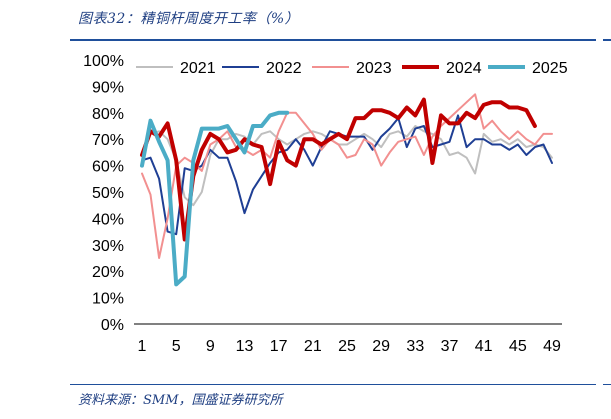 The height and width of the screenshot is (419, 611). What do you see at coordinates (381, 346) in the screenshot?
I see `x-tick-label: 29` at bounding box center [381, 346].